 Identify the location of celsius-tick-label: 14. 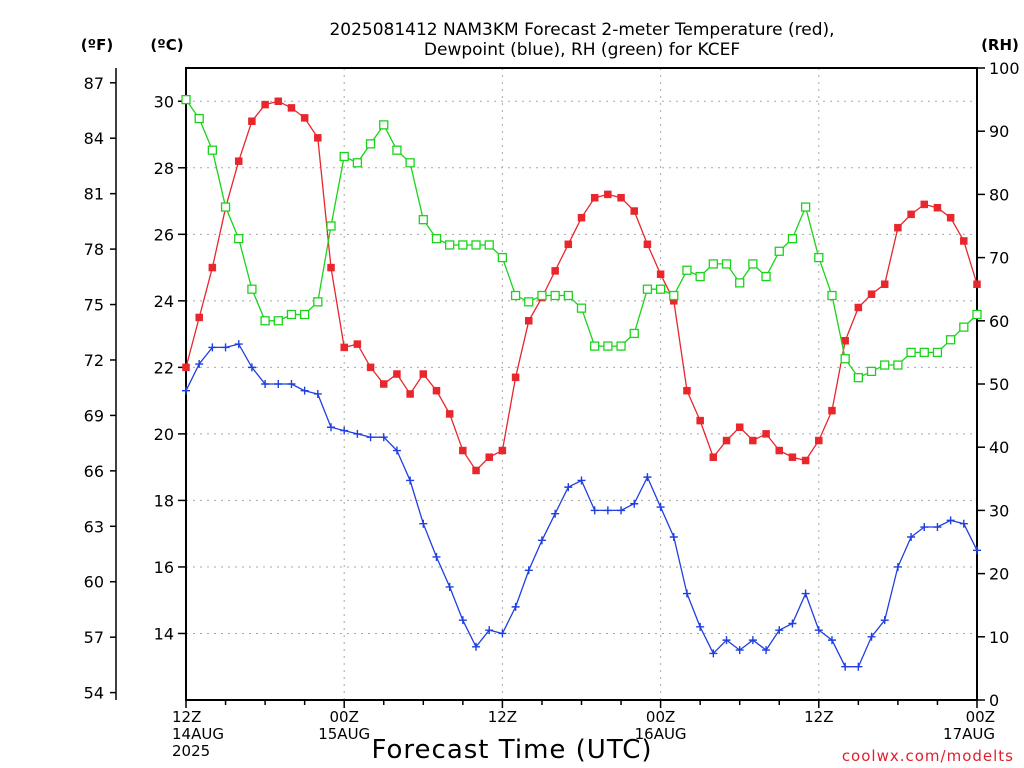
(164, 633).